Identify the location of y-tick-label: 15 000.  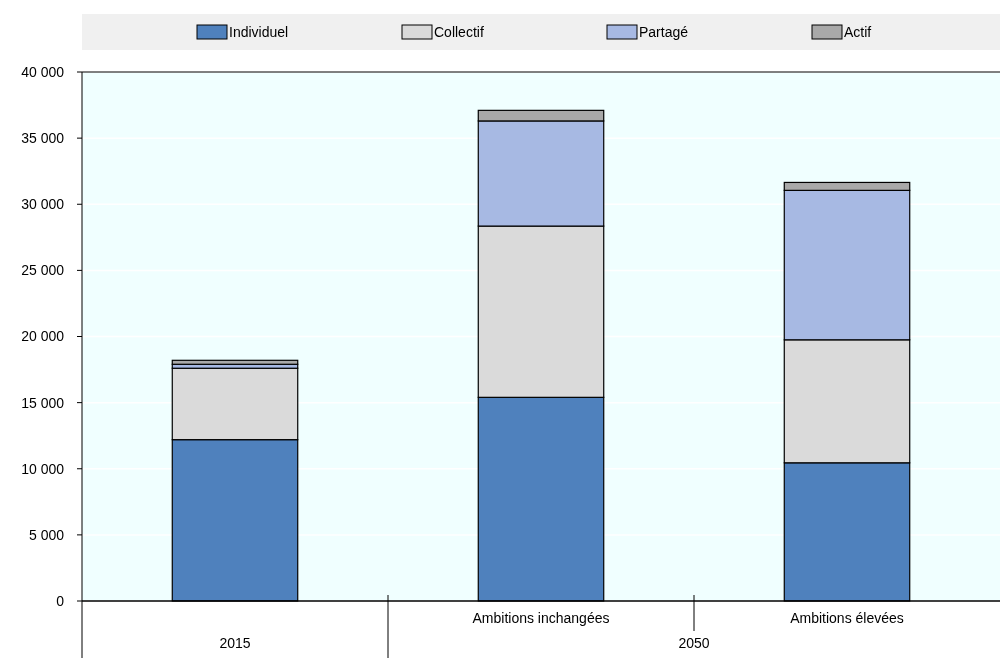
(43, 402).